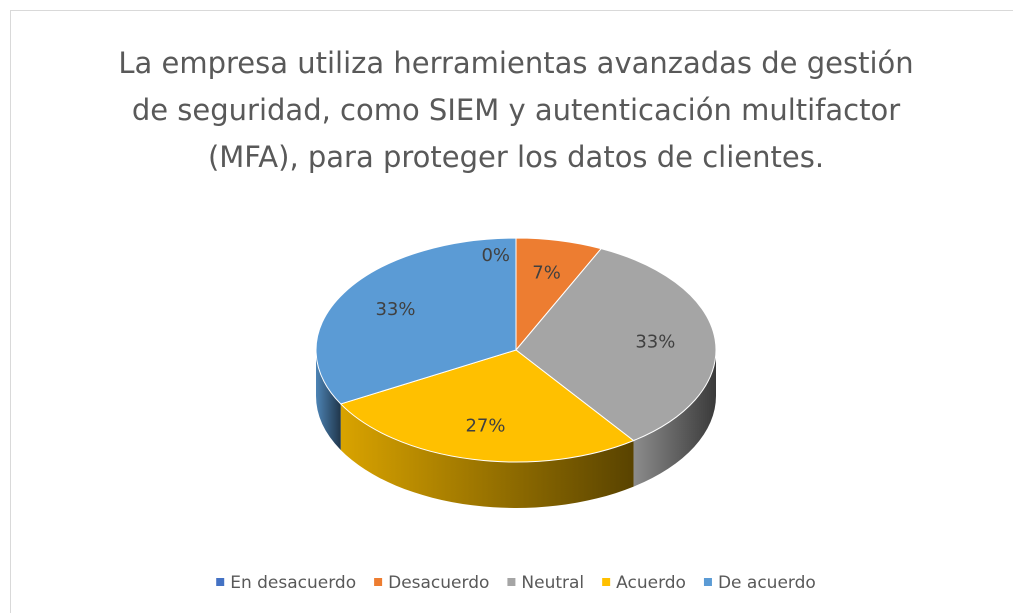 This screenshot has width=1013, height=613. I want to click on legend-label: Neutral, so click(552, 583).